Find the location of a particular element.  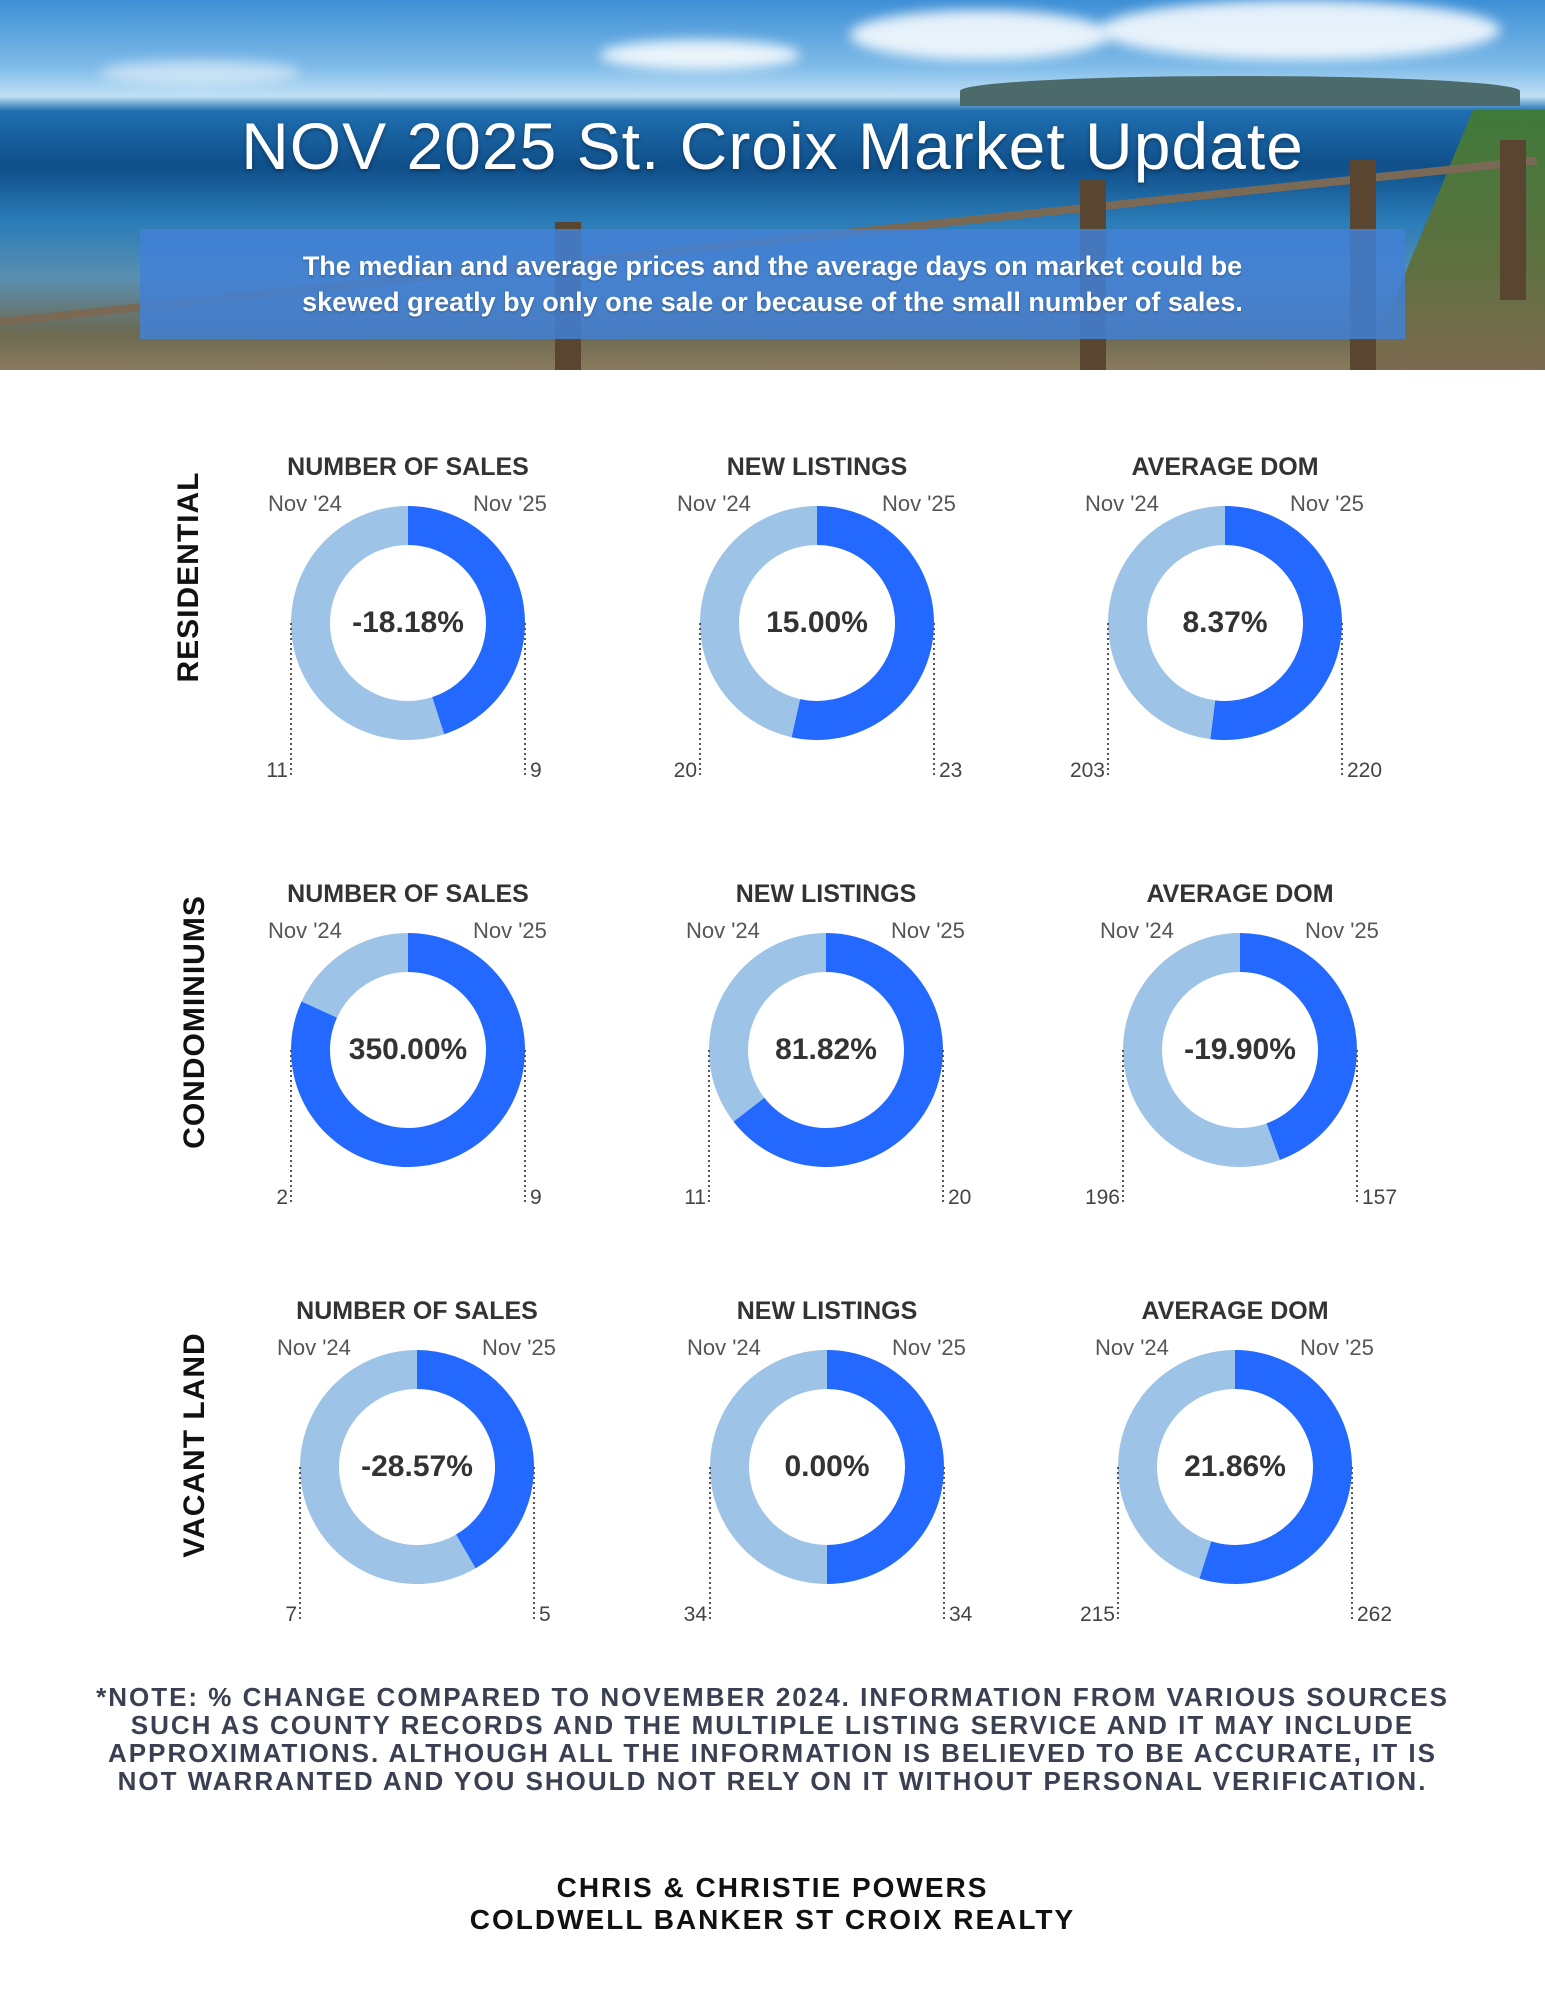

percent-change: 21.86% is located at coordinates (1235, 1466).